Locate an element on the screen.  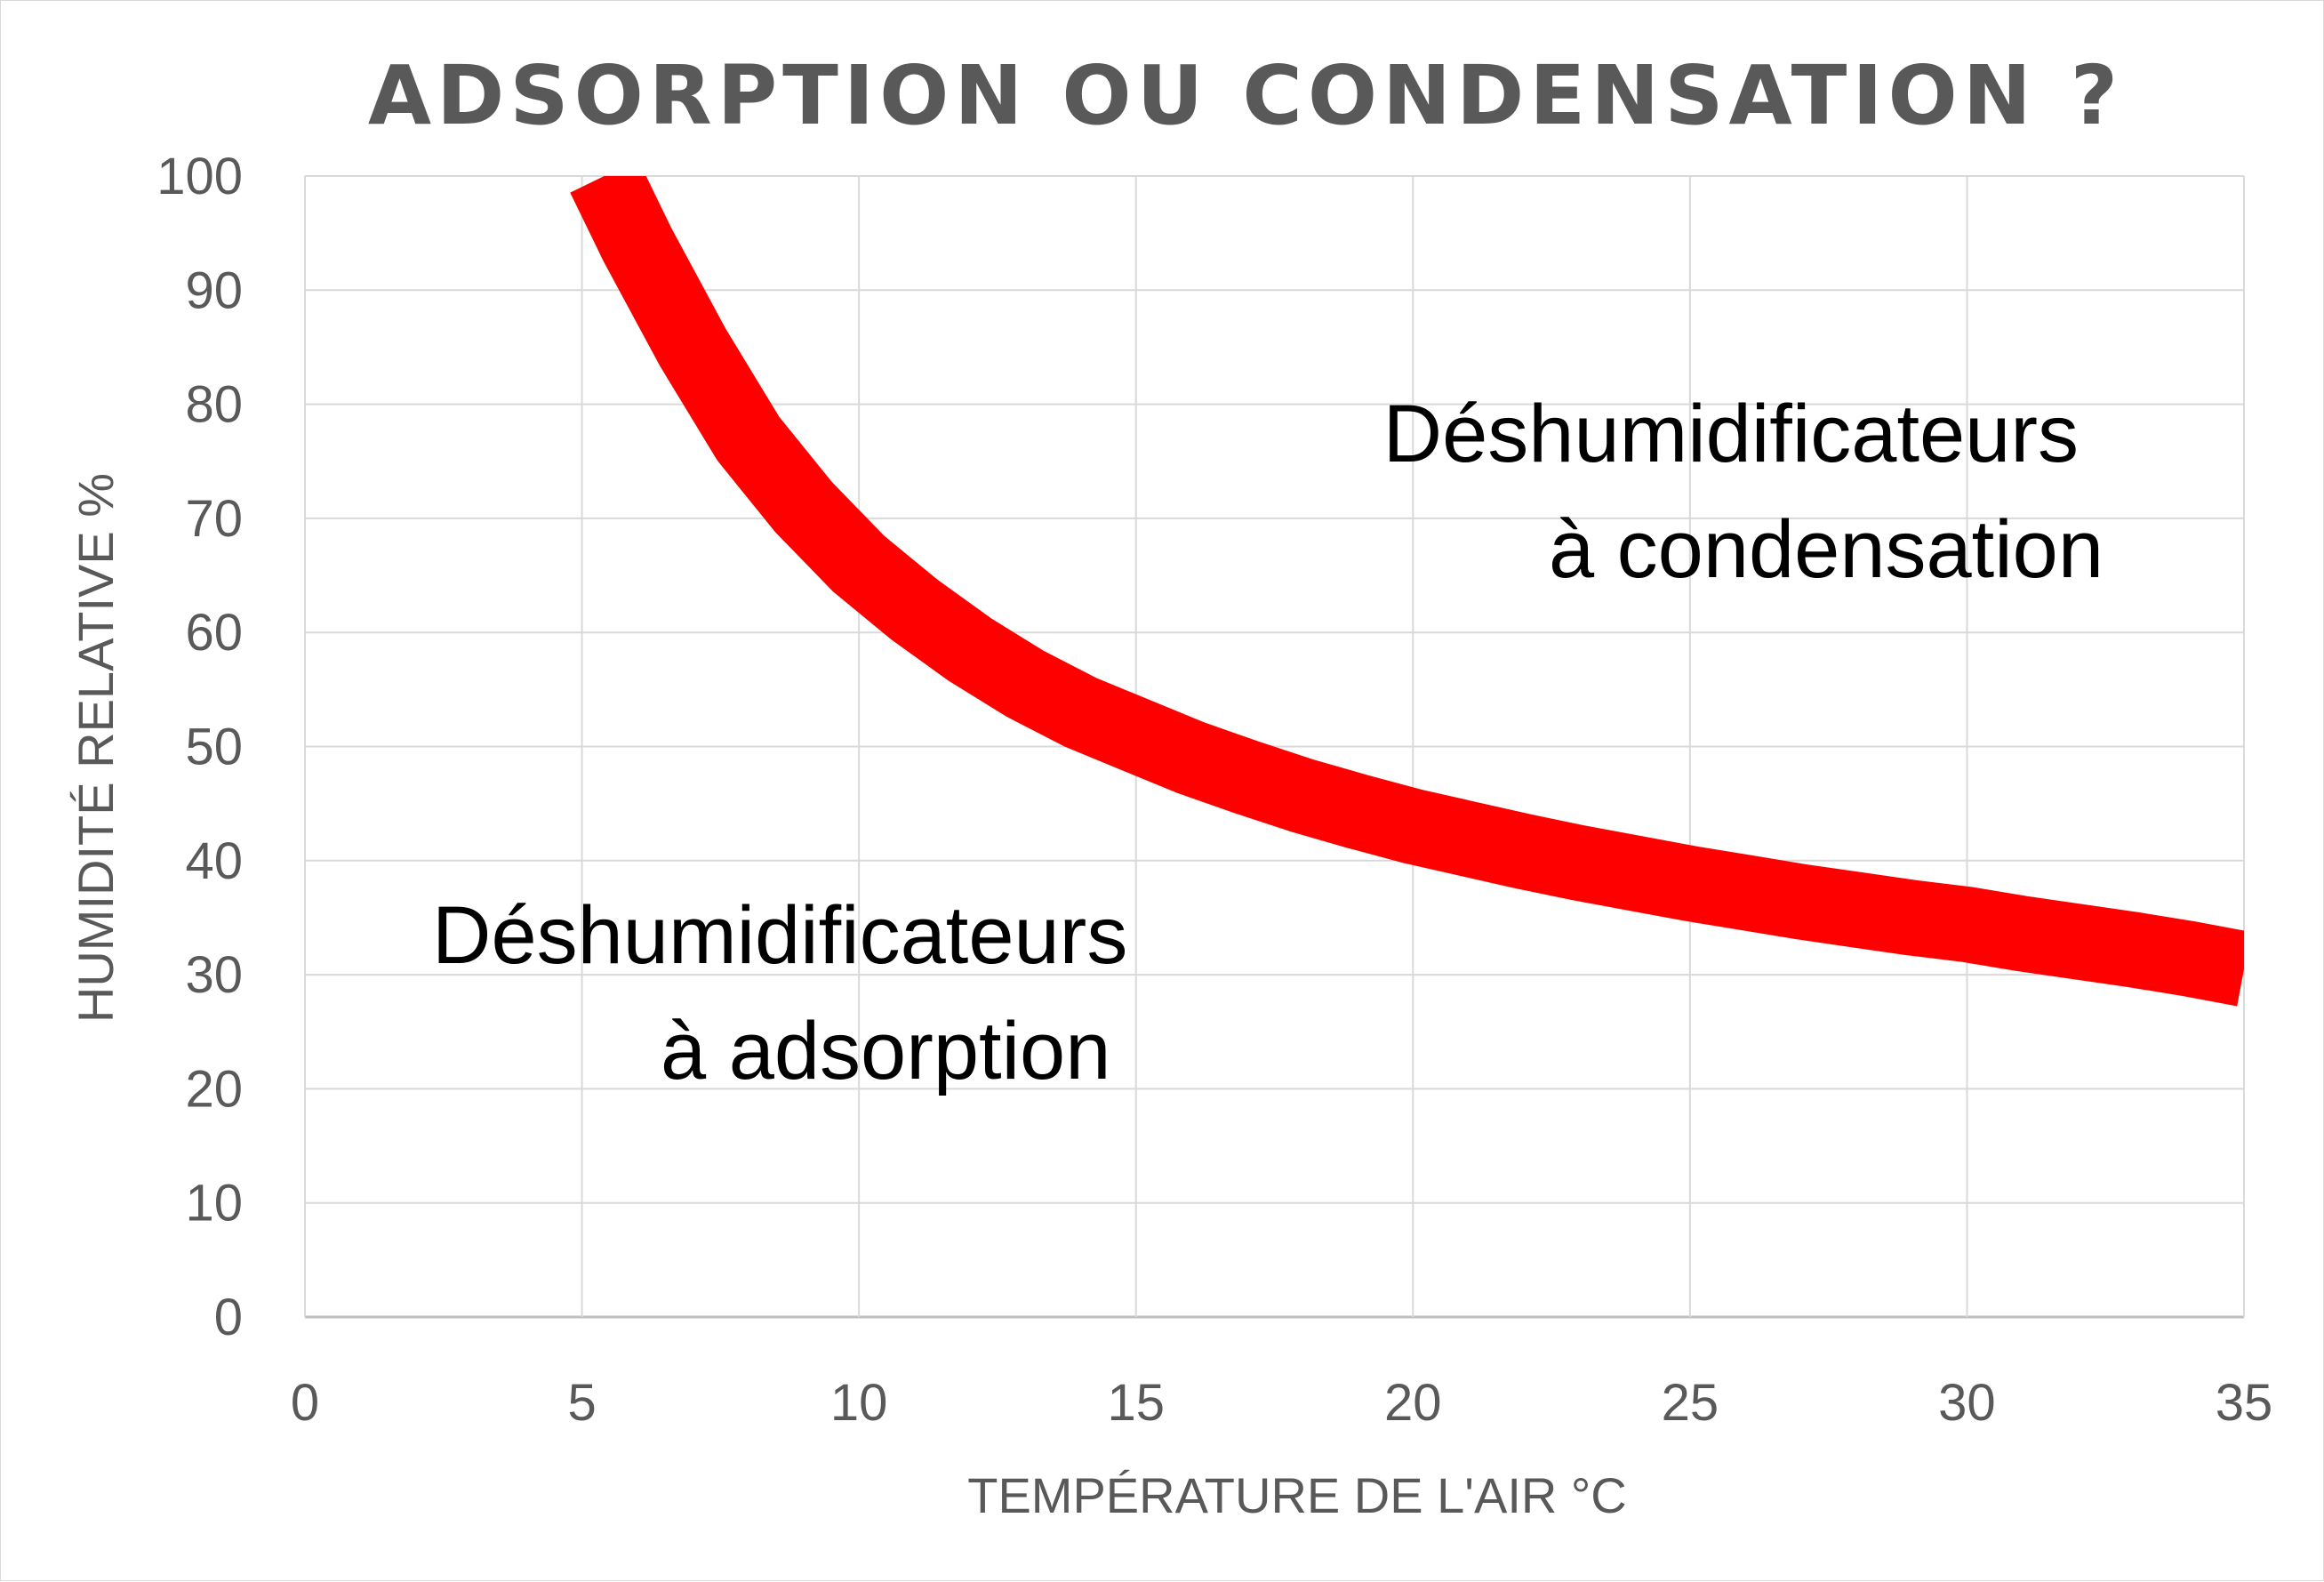
x-tick-label: 35 is located at coordinates (2244, 1403).